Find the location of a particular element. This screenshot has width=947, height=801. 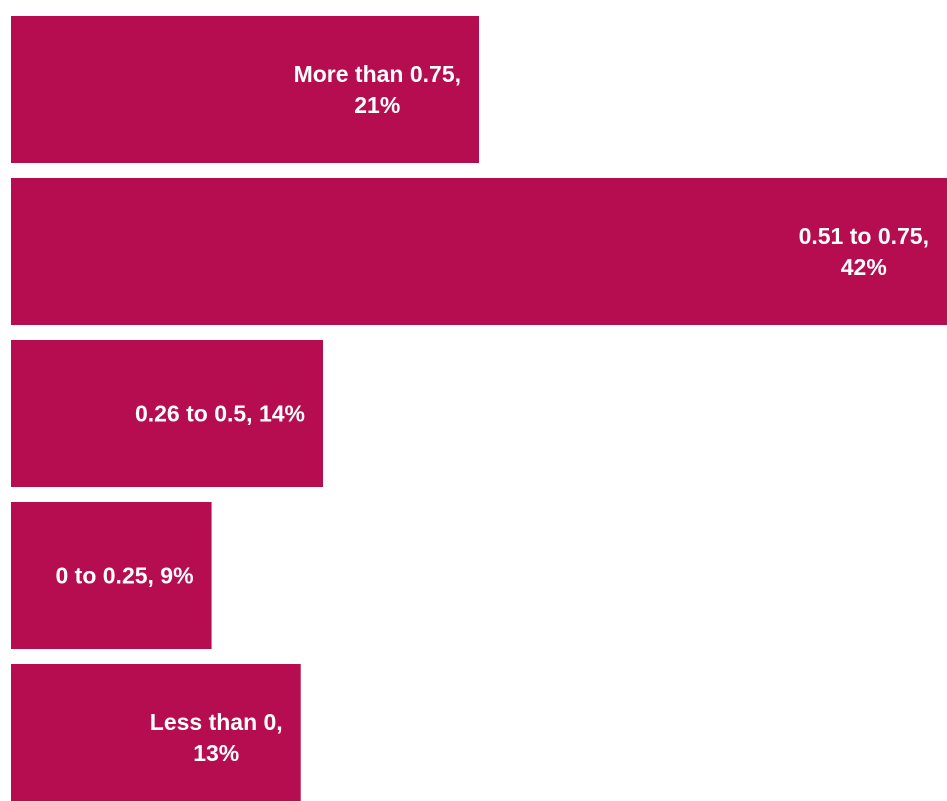

data-label-0-51-to-0-75: 0.51 to 0.75, 42% is located at coordinates (864, 251).